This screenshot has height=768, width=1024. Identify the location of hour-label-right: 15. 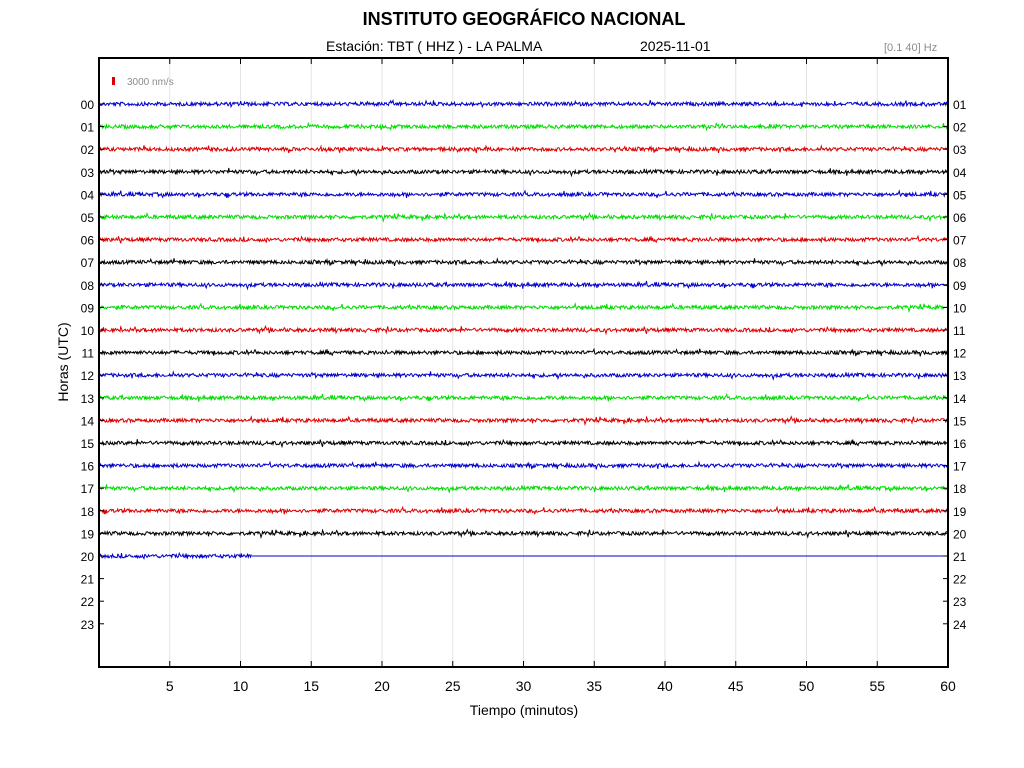
(960, 421).